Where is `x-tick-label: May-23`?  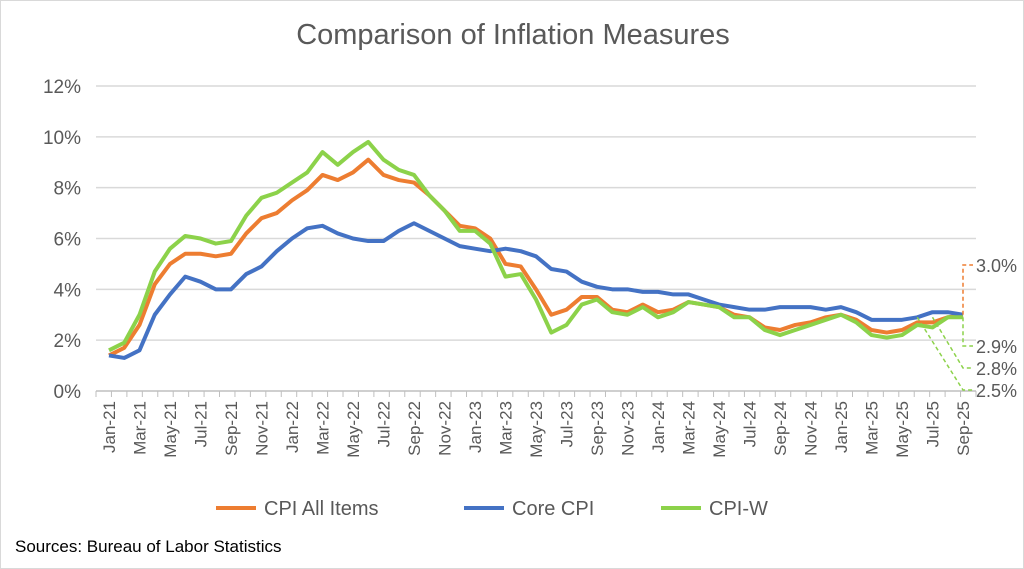
x-tick-label: May-23 is located at coordinates (536, 429).